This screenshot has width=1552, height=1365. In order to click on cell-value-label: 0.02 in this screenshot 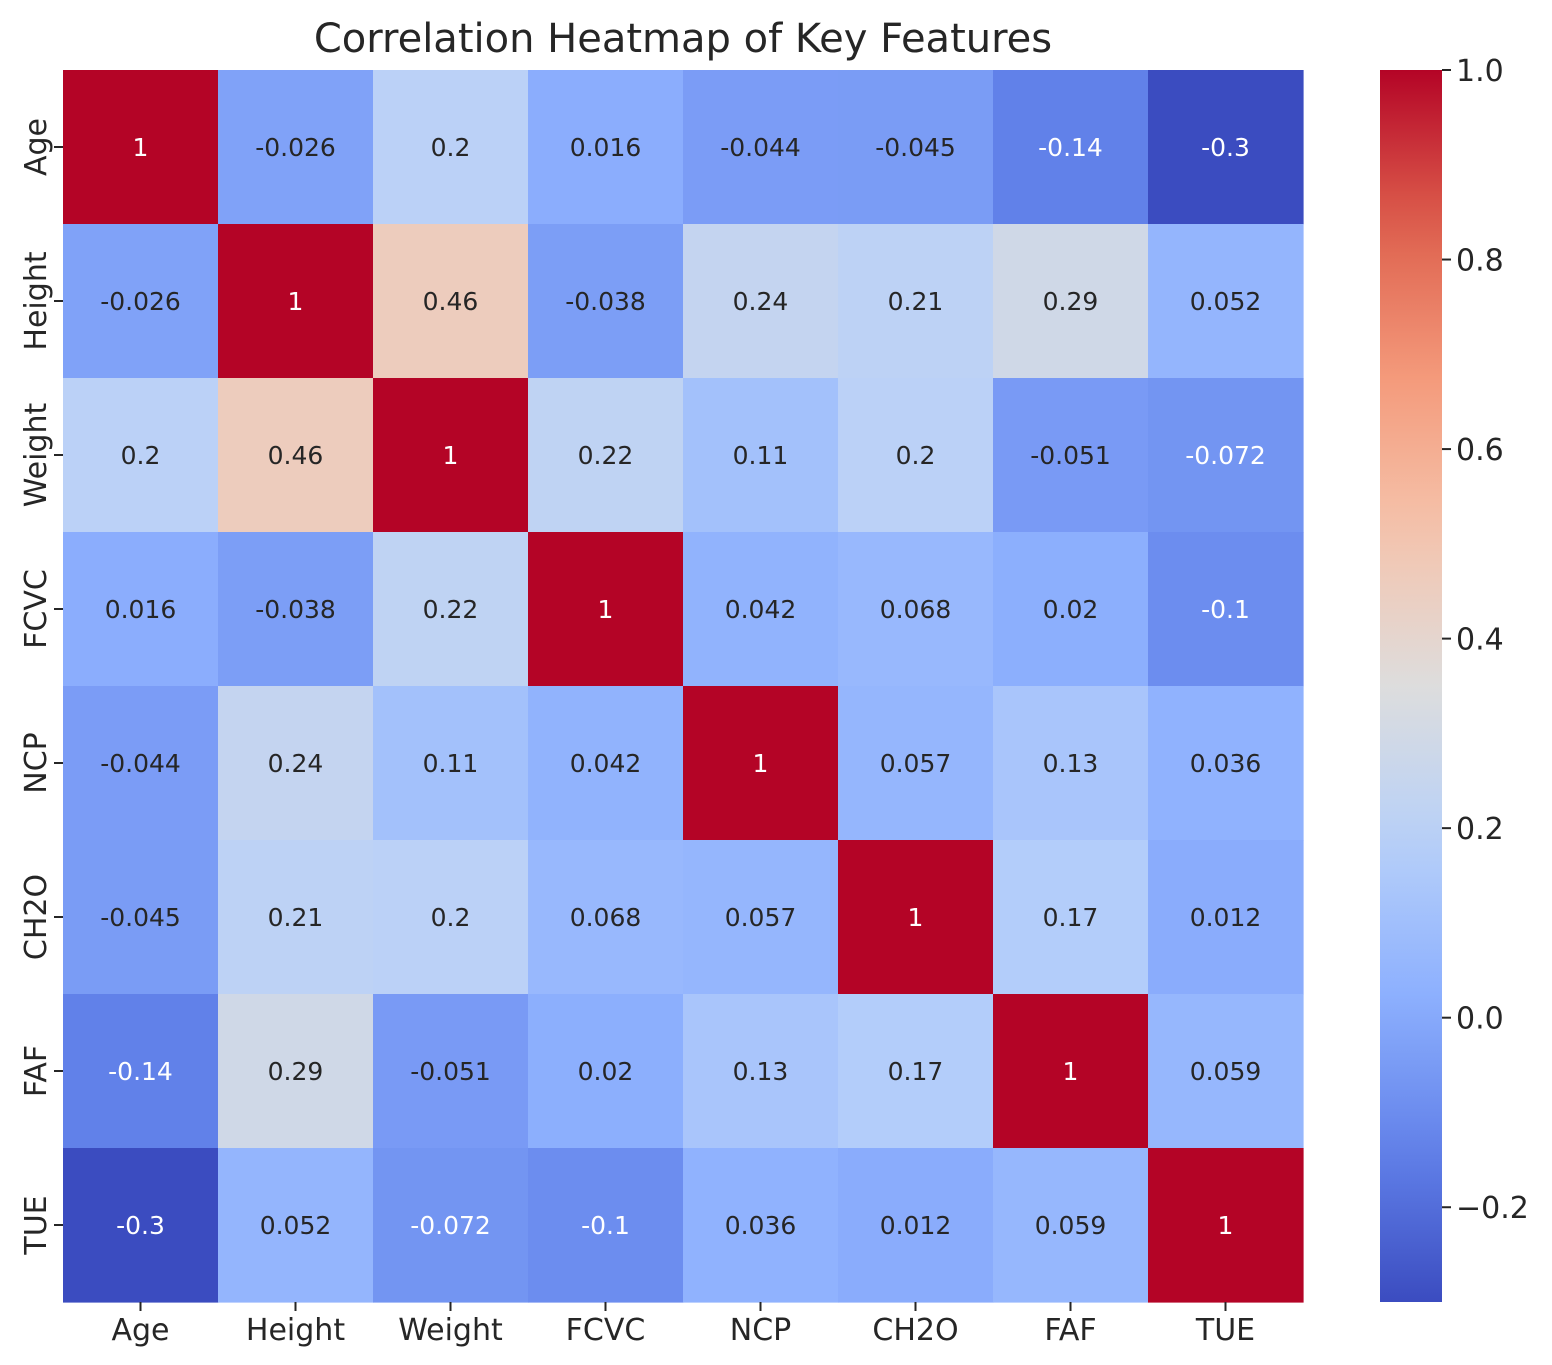, I will do `click(1071, 609)`.